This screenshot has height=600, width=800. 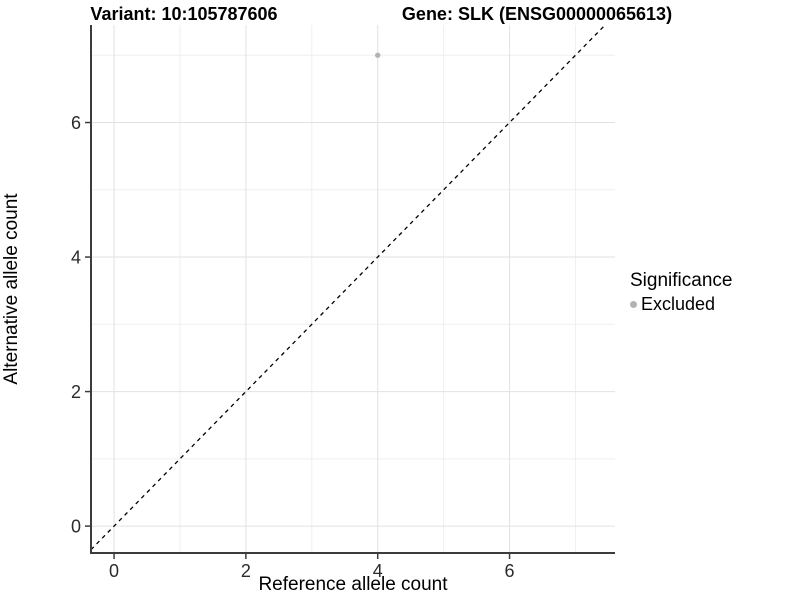 I want to click on y-axis-title: Alternative allele count, so click(x=11, y=289).